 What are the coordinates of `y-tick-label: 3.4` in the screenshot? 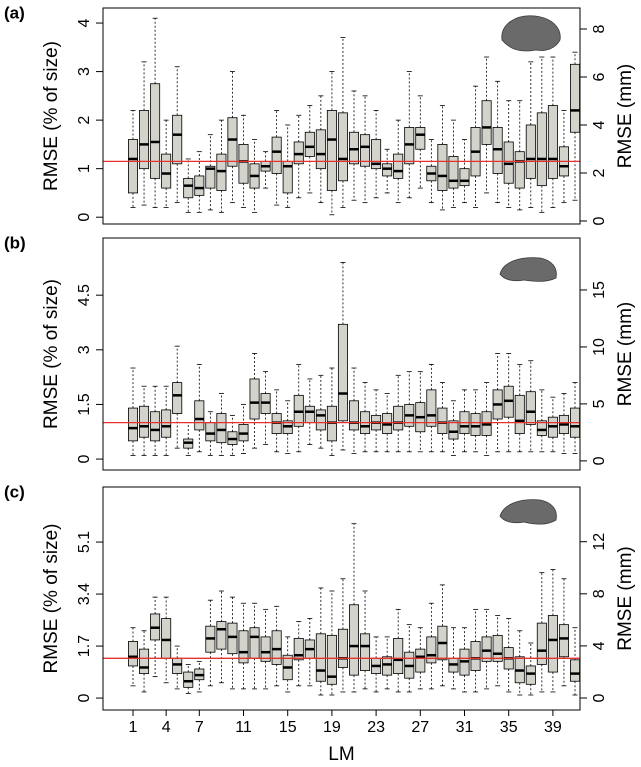 It's located at (84, 594).